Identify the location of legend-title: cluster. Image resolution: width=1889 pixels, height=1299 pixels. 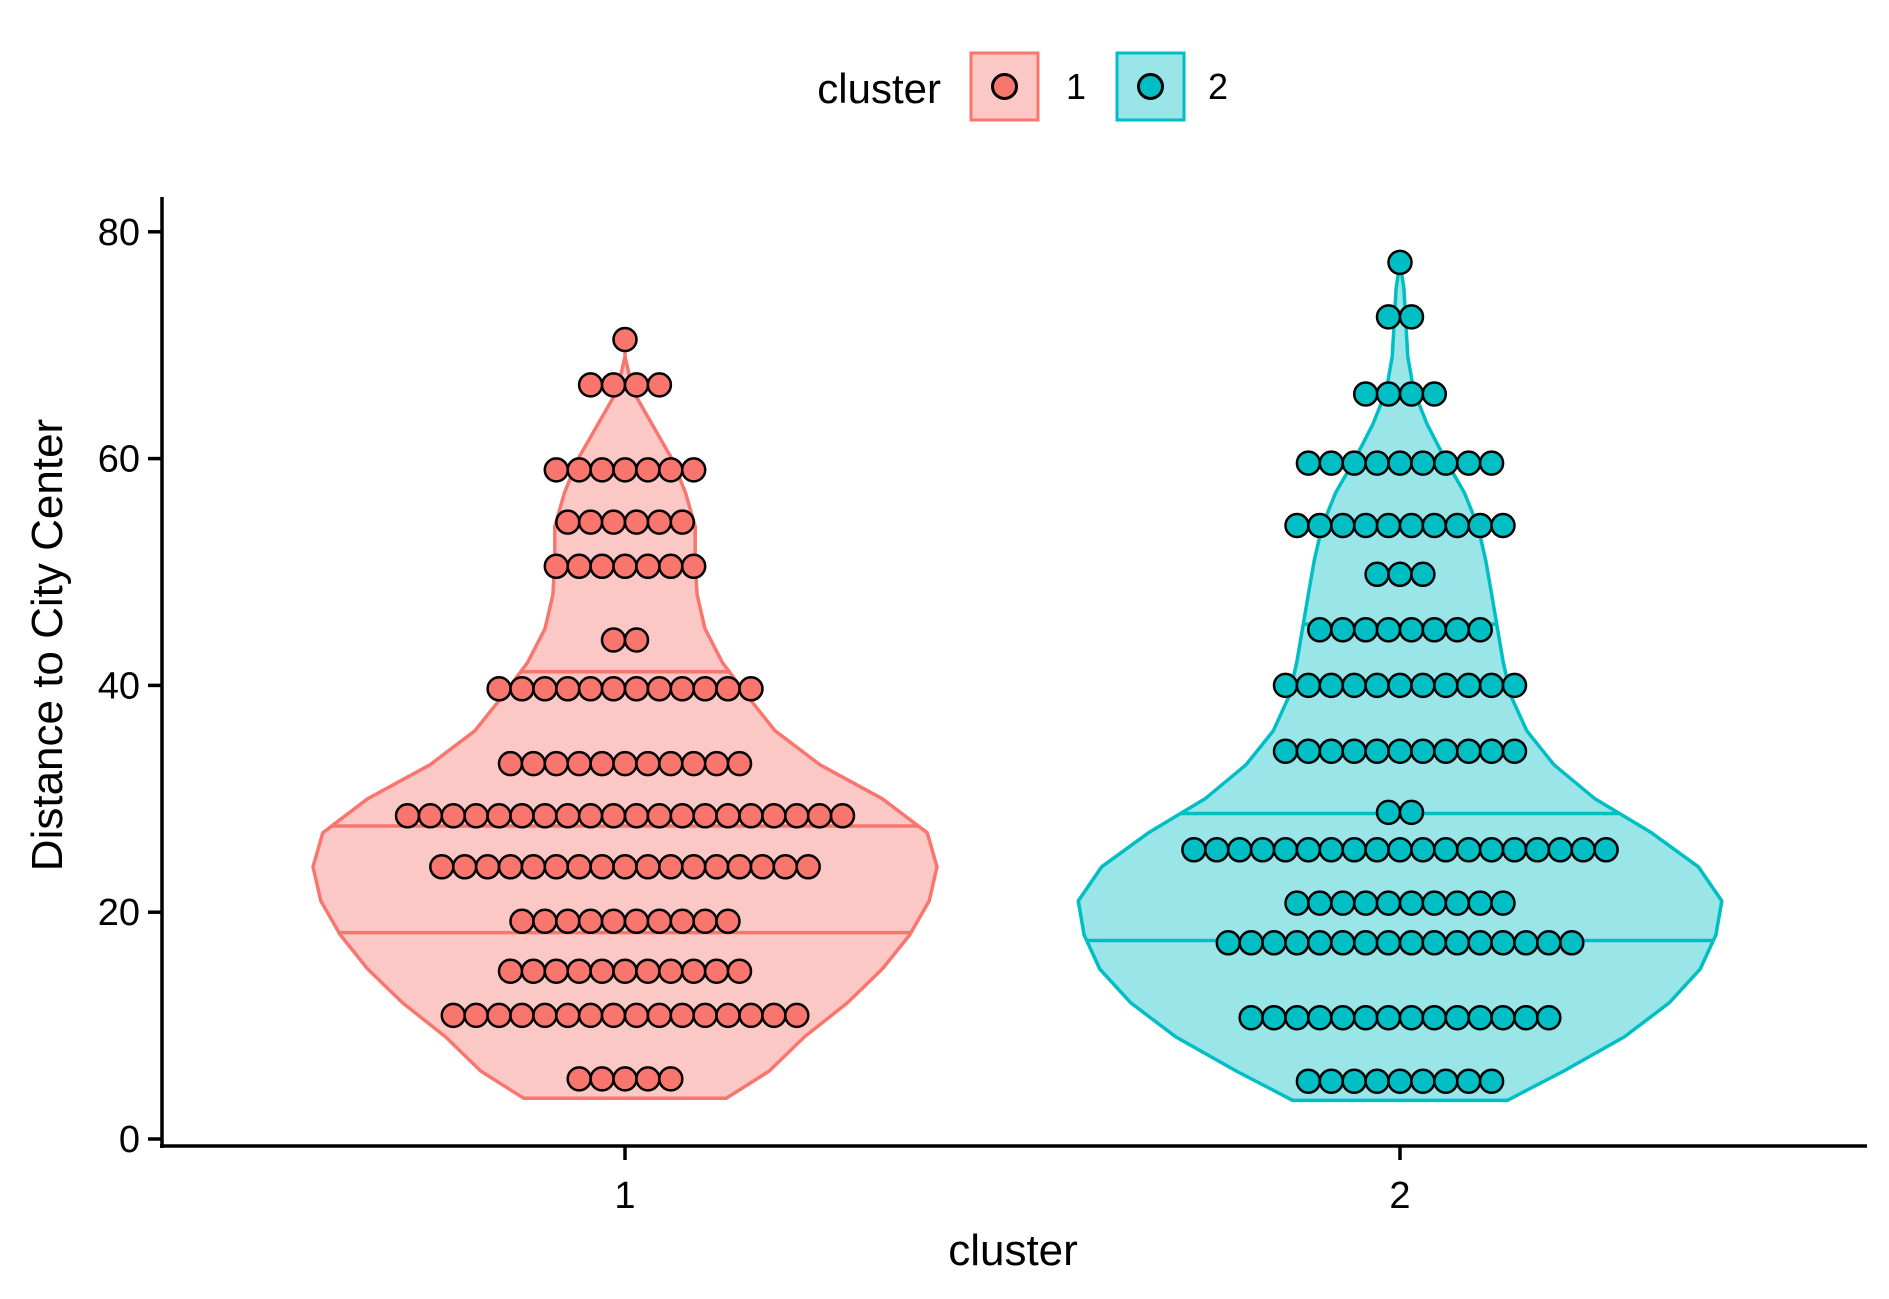
(879, 88).